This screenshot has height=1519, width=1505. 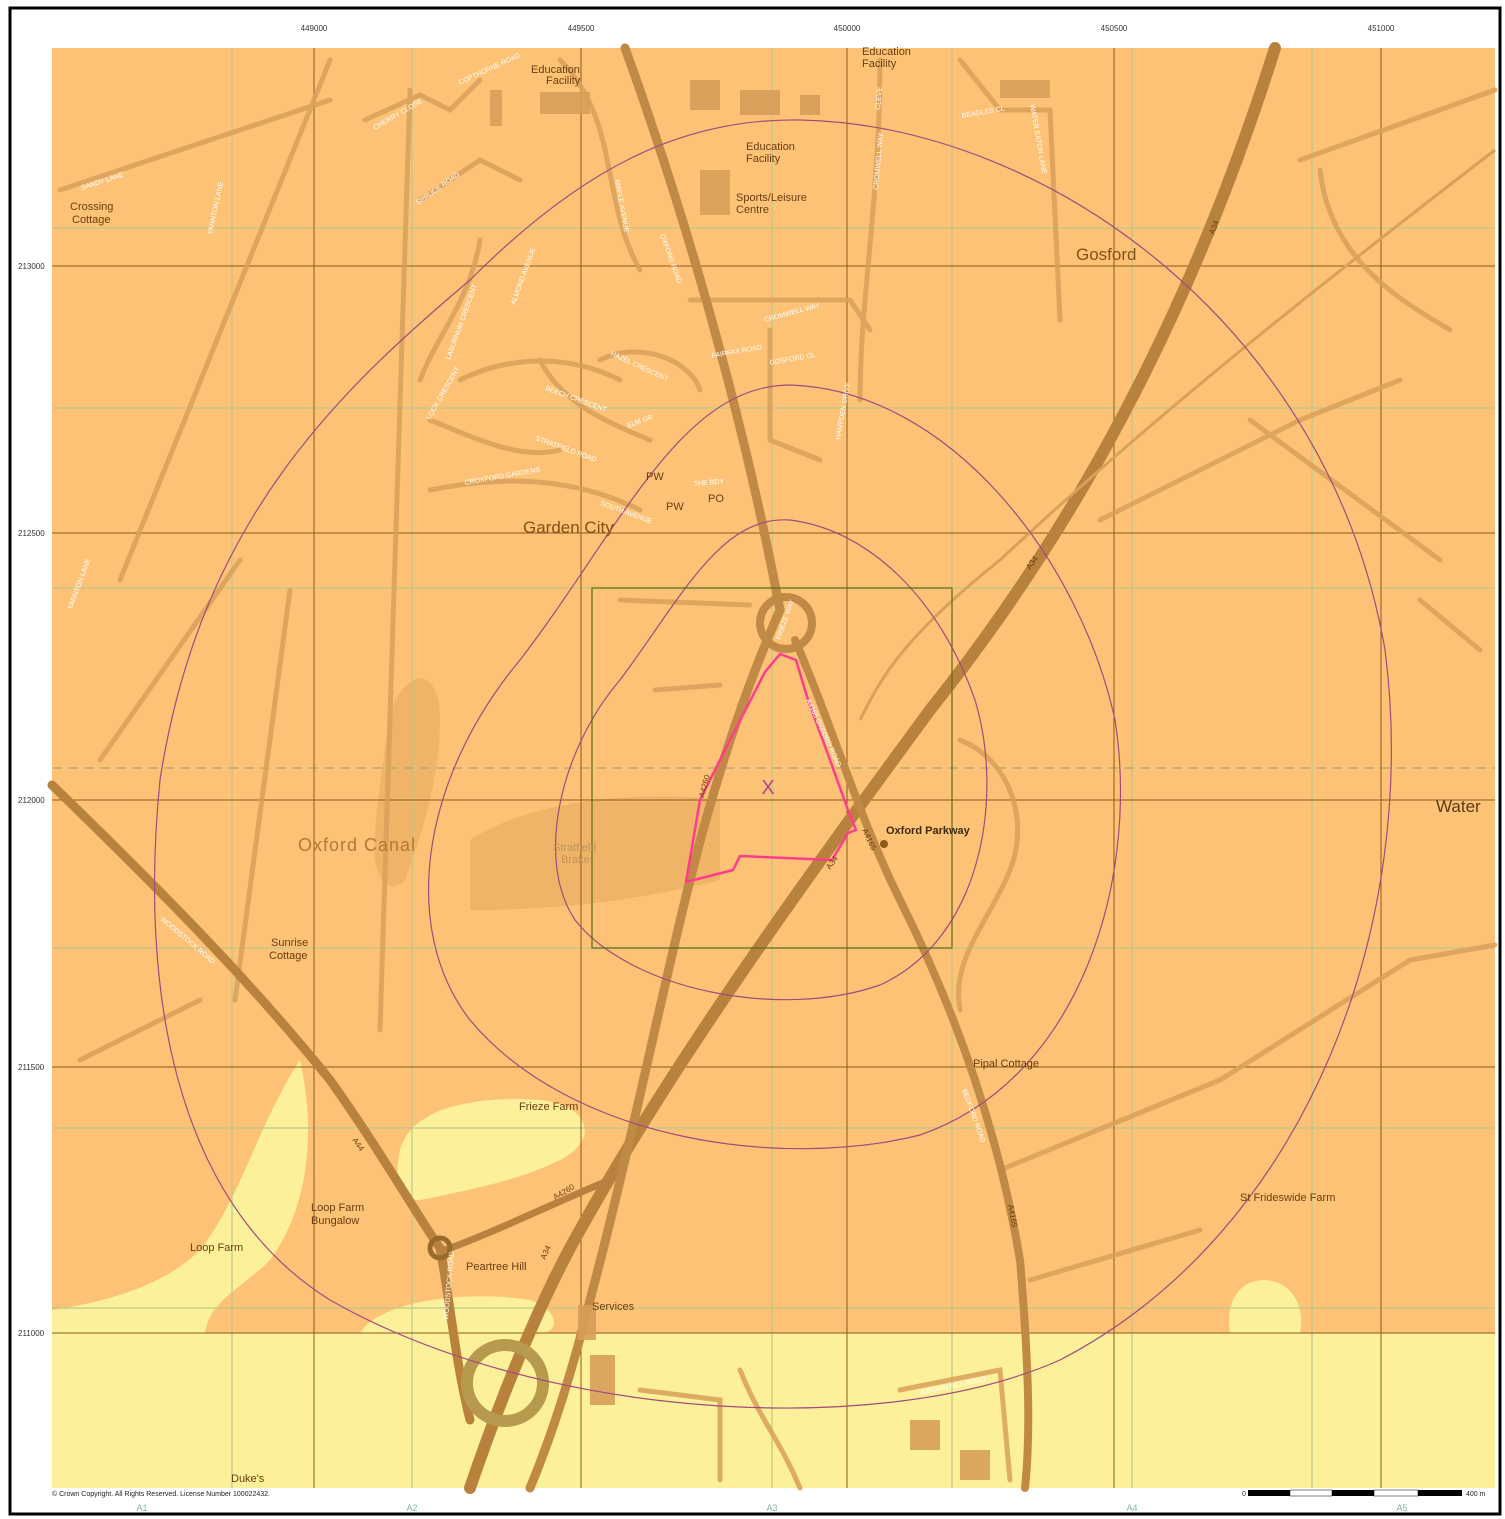 I want to click on scale-bar: 0 400 m, so click(x=1364, y=1493).